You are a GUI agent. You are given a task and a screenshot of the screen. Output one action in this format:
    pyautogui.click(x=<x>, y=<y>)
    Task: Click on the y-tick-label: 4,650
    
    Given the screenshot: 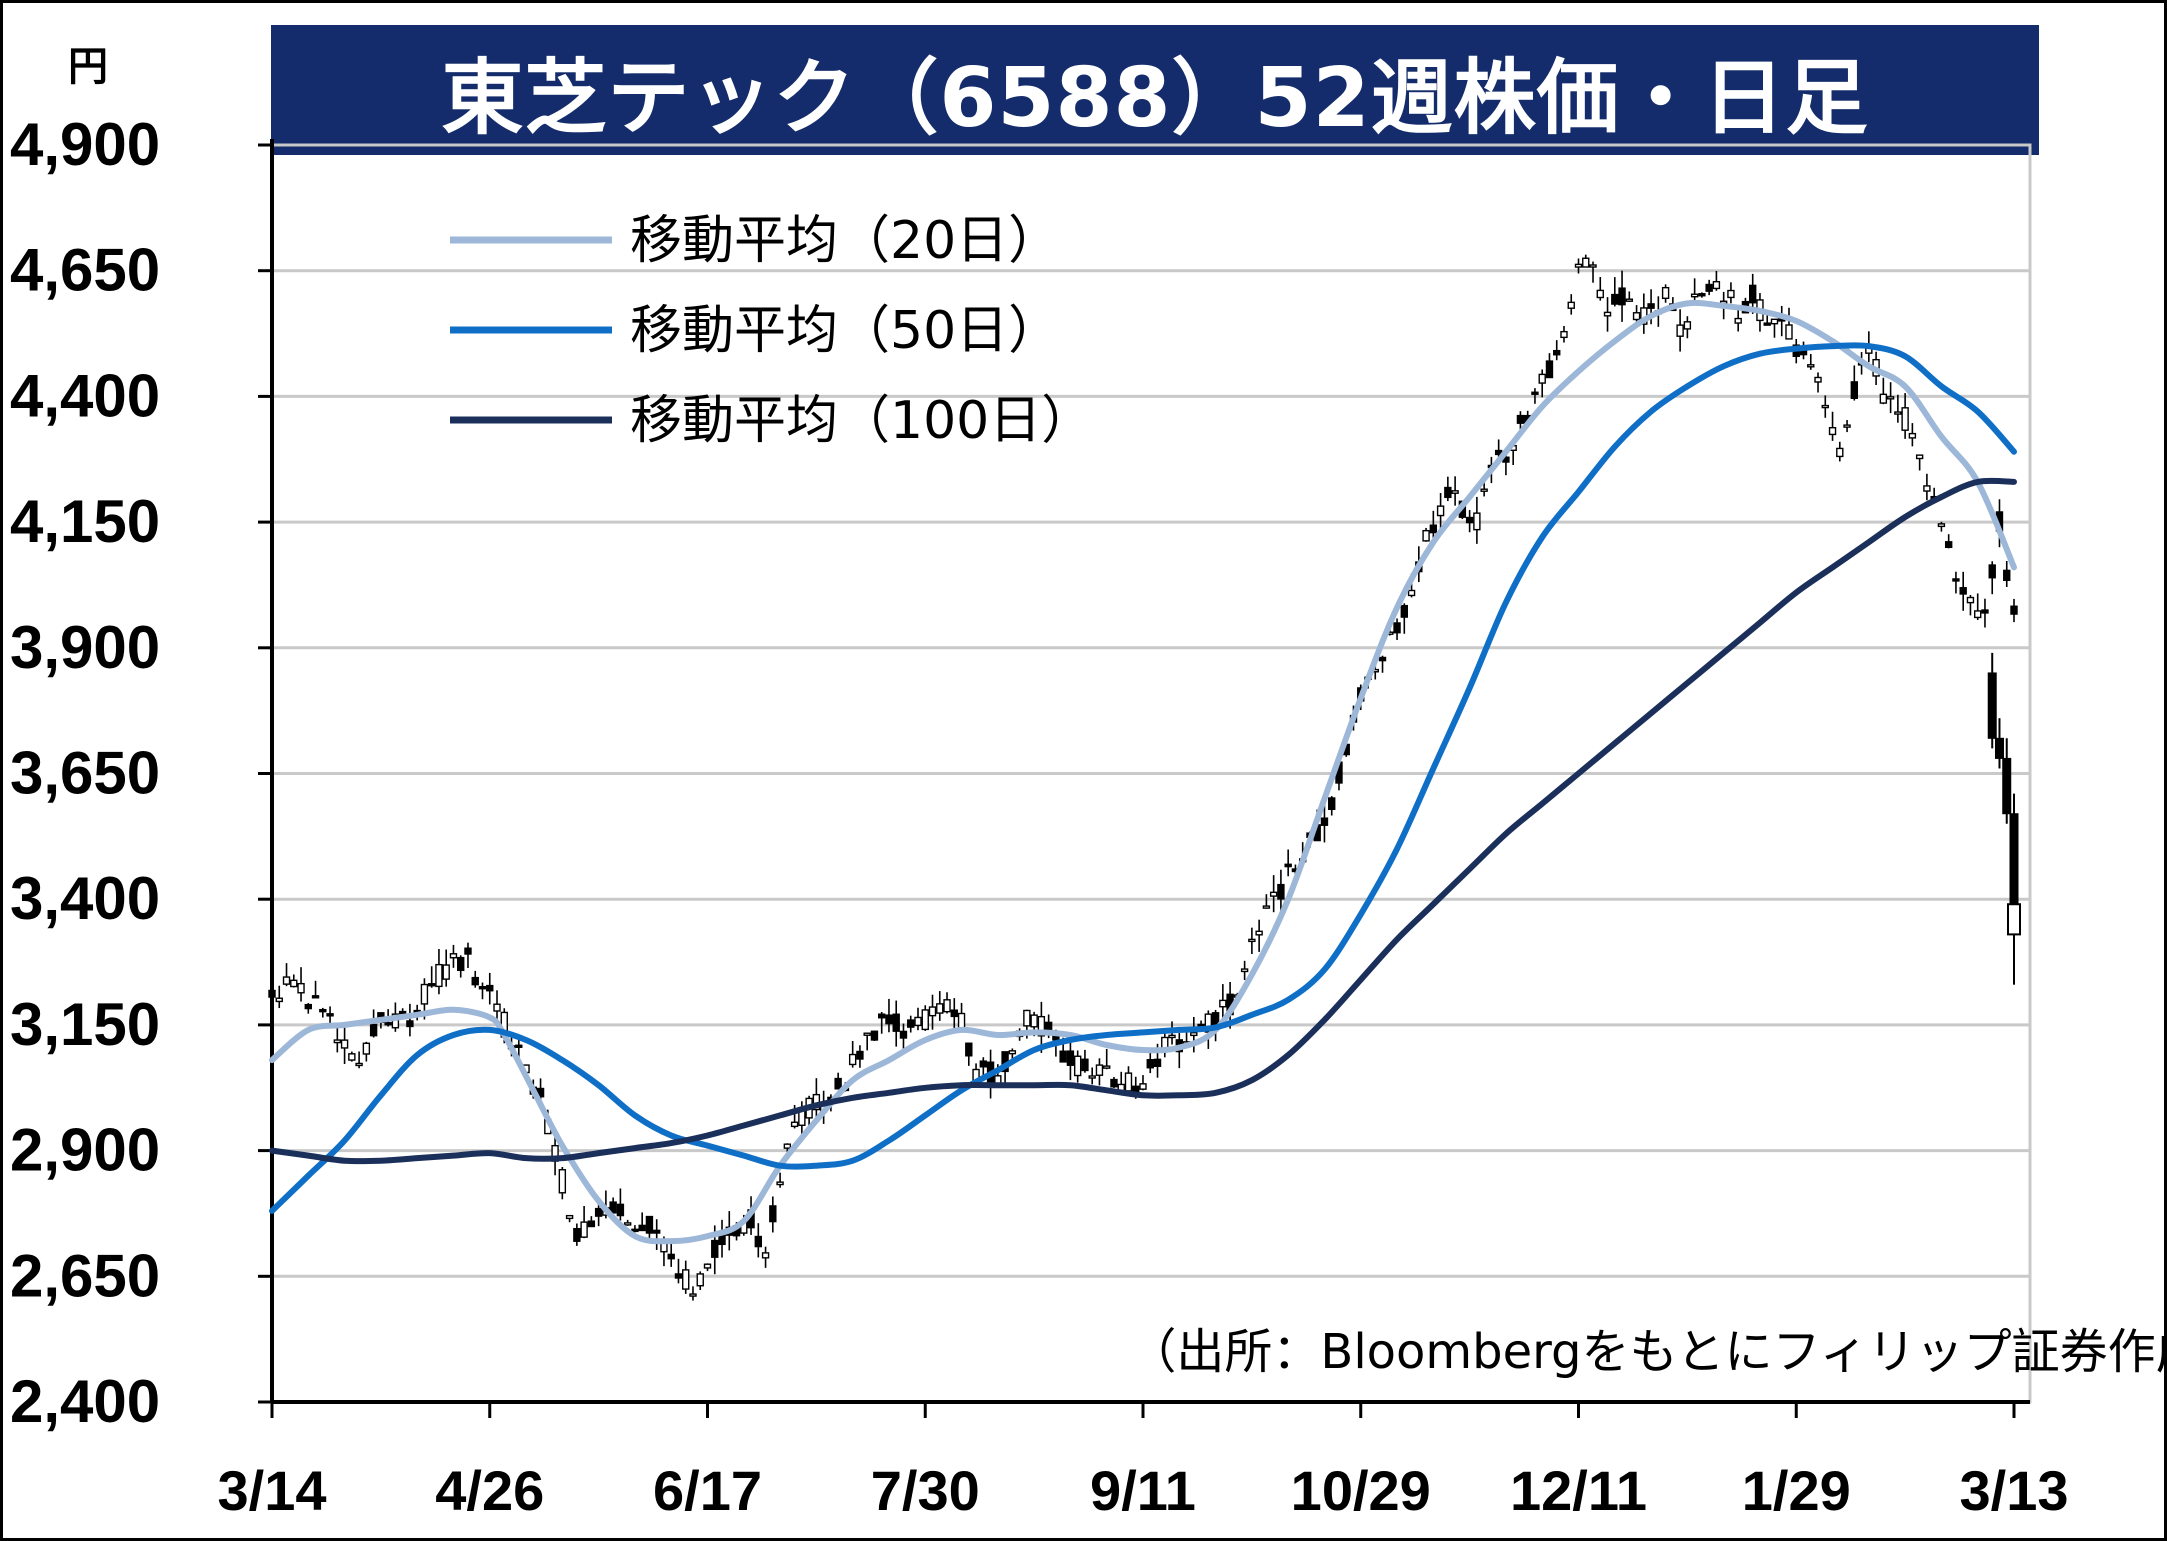 What is the action you would take?
    pyautogui.click(x=85, y=270)
    